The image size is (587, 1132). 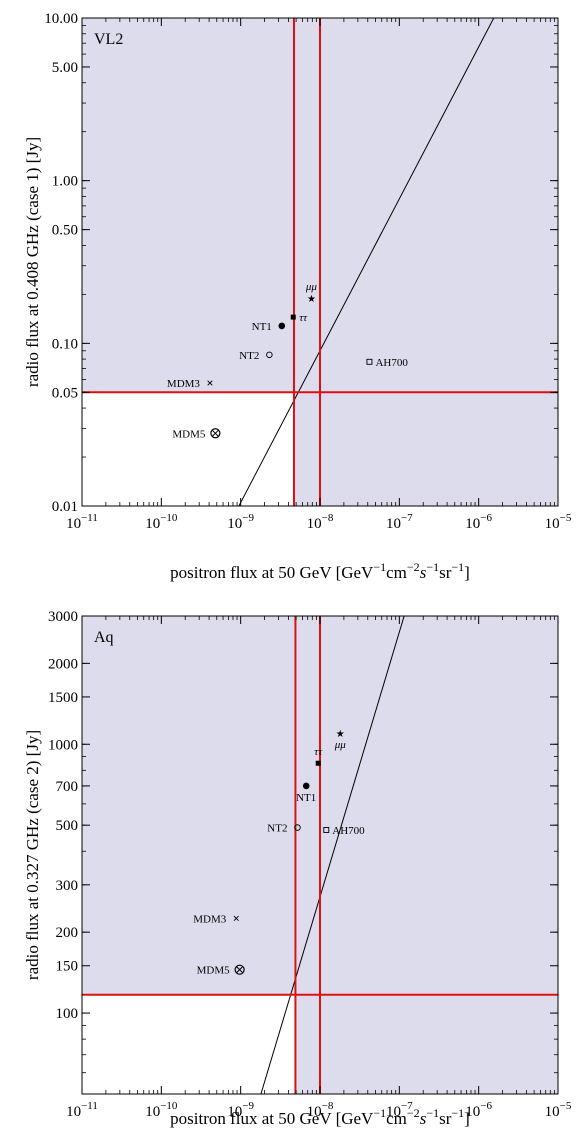 I want to click on x-tick-label: 10⁻⁵, so click(x=558, y=522).